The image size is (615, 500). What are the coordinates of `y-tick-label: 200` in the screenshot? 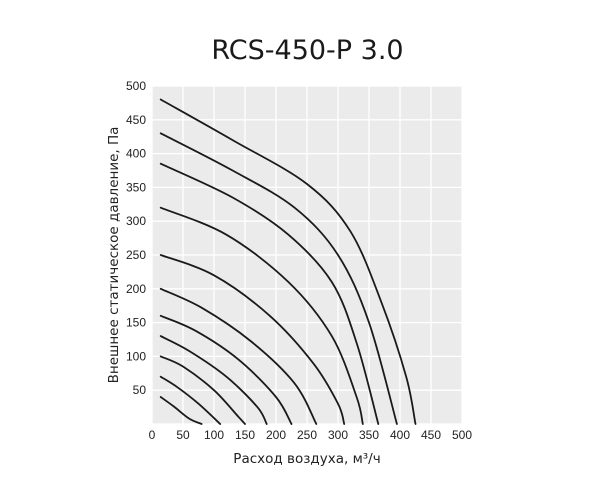 It's located at (136, 289).